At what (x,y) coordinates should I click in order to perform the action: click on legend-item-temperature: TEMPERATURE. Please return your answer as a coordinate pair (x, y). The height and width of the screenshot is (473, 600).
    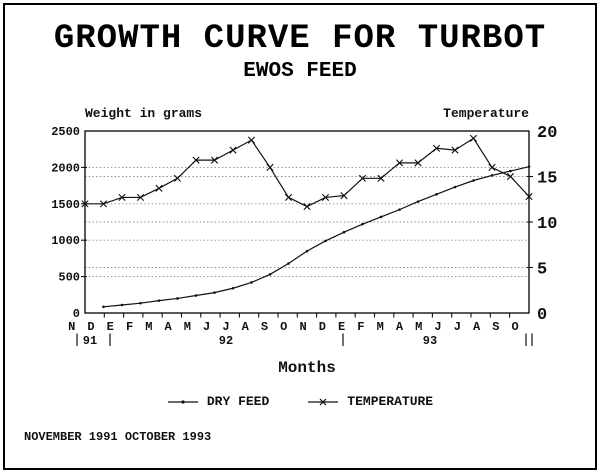
    Looking at the image, I should click on (370, 401).